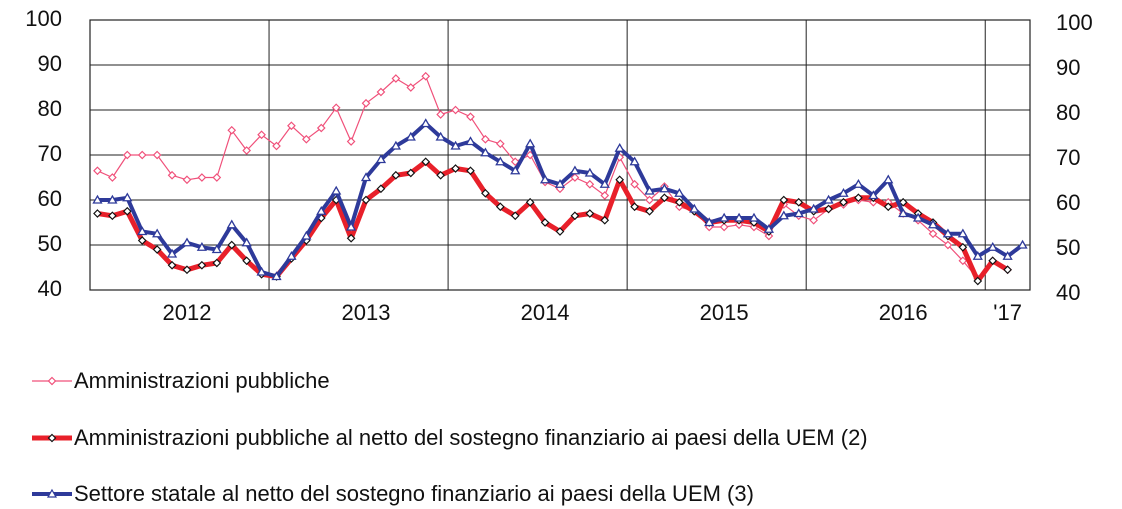 This screenshot has width=1122, height=509. What do you see at coordinates (724, 312) in the screenshot?
I see `x-tick-label: 2015` at bounding box center [724, 312].